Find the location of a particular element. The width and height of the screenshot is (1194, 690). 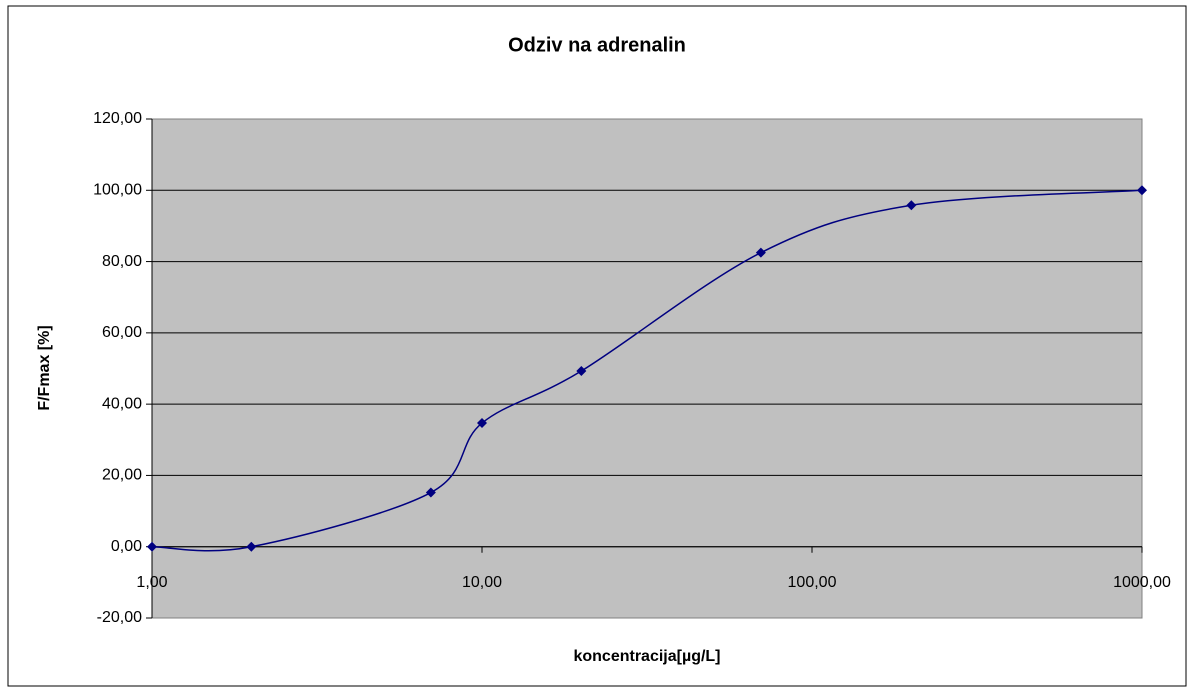

y-tick-label: 20,00 is located at coordinates (122, 475).